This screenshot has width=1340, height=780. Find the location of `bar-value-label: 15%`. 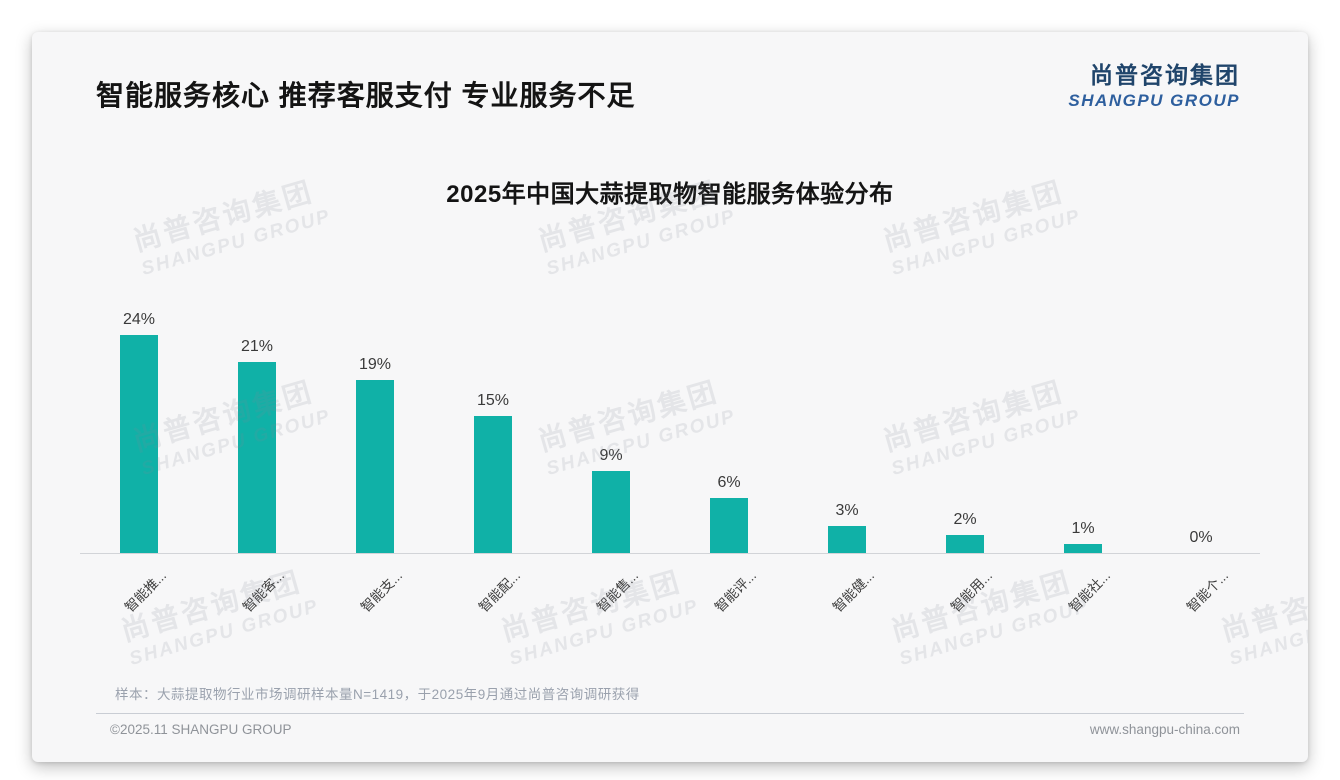

bar-value-label: 15% is located at coordinates (493, 400).